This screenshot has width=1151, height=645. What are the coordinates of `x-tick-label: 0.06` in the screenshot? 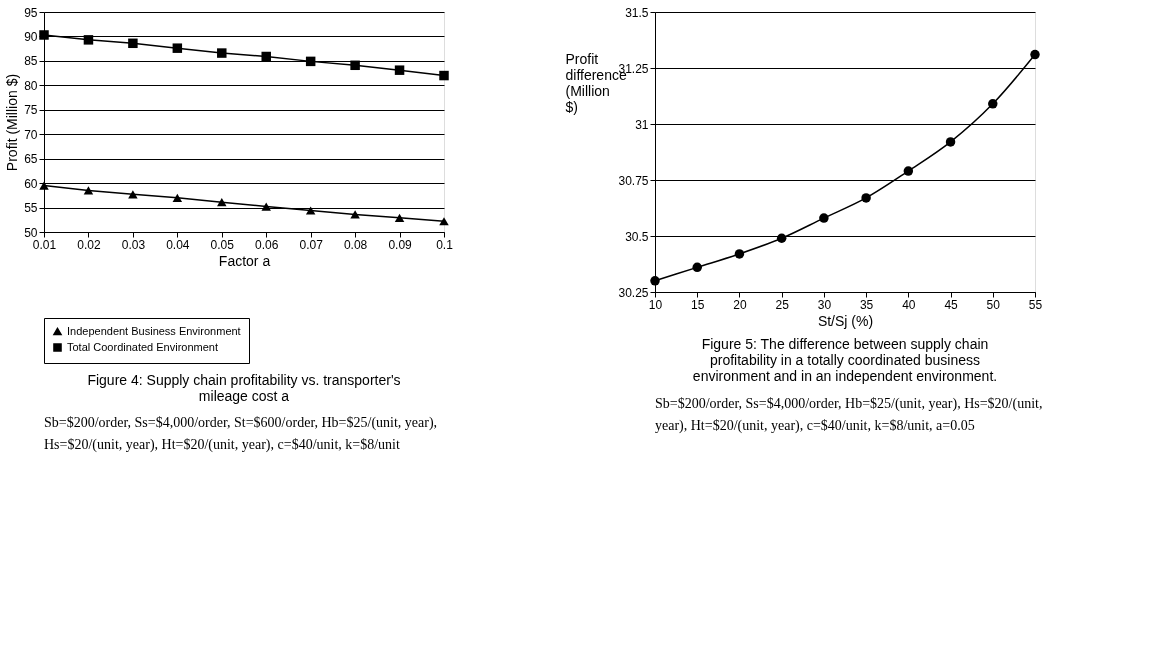 It's located at (267, 244).